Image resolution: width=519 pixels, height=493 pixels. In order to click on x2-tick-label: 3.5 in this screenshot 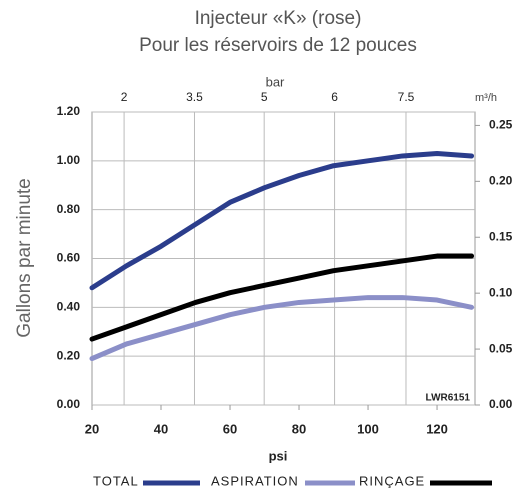, I will do `click(194, 97)`.